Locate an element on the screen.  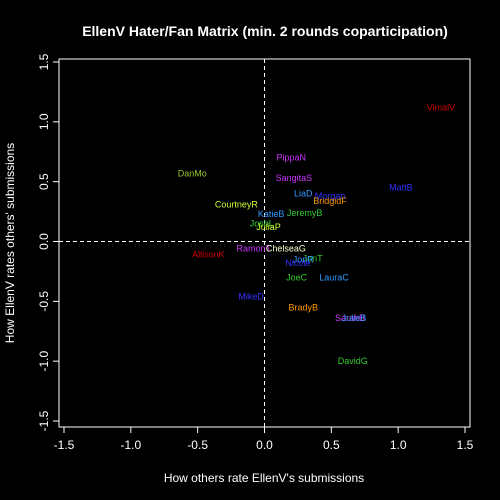
y-tick-label: -1.5 is located at coordinates (44, 420).